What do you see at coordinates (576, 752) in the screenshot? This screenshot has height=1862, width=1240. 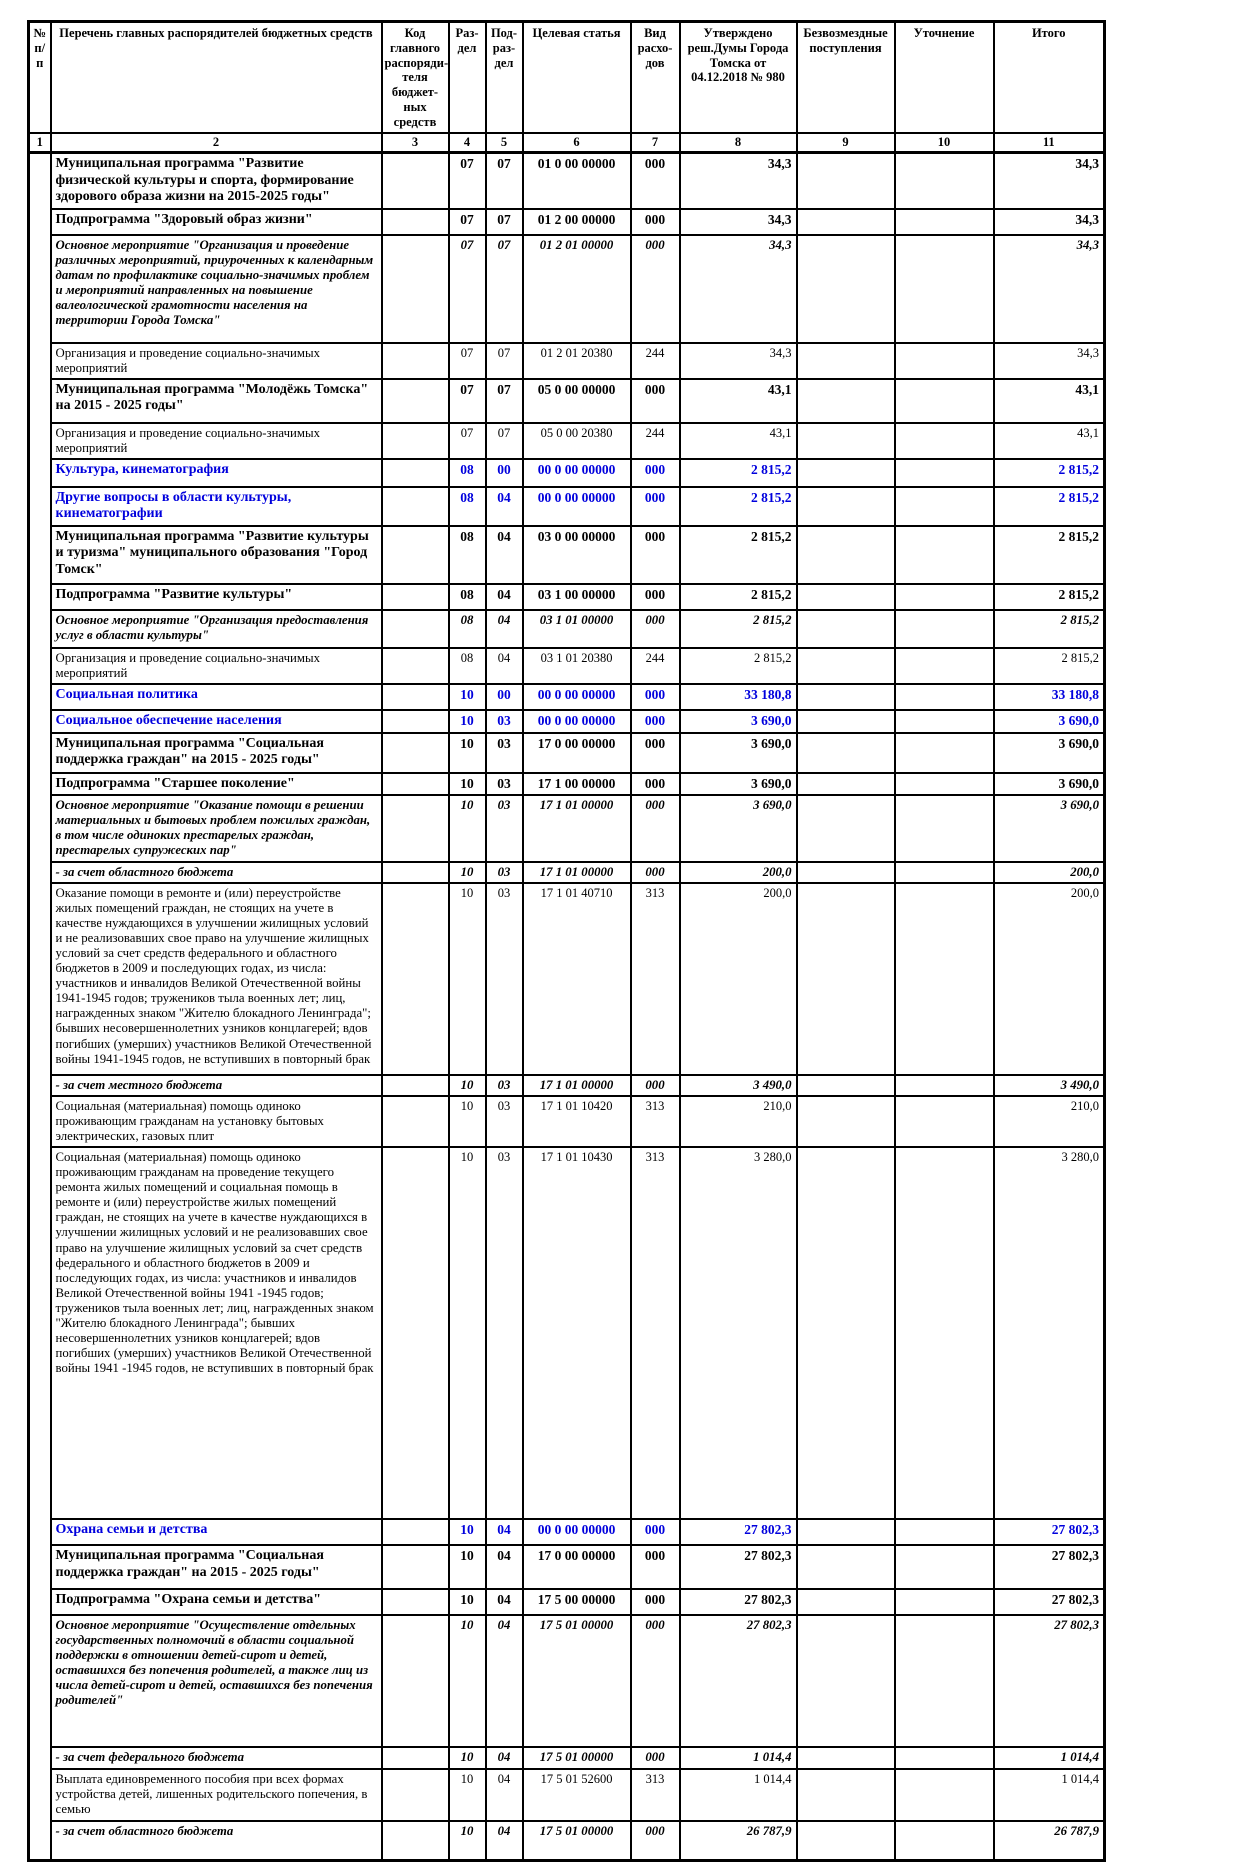 I see `target-article-cell: 17 0 00 00000` at bounding box center [576, 752].